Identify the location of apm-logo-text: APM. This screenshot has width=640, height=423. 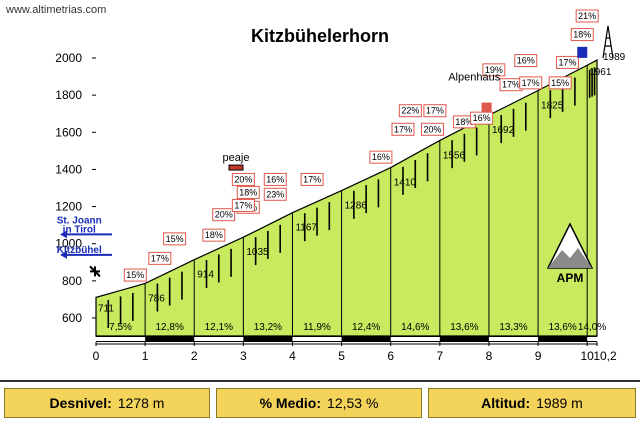
(570, 278).